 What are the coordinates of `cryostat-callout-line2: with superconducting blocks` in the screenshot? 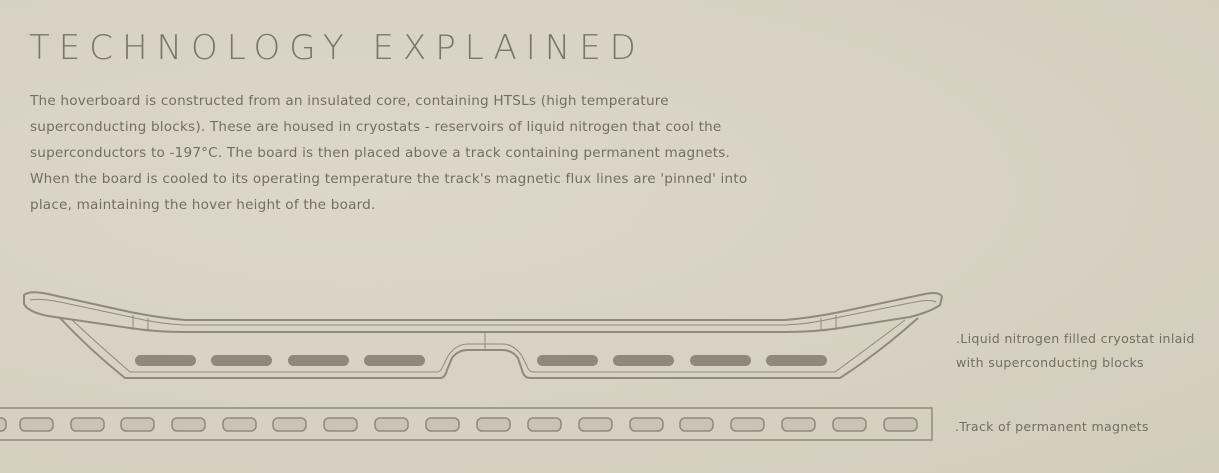 It's located at (1050, 362).